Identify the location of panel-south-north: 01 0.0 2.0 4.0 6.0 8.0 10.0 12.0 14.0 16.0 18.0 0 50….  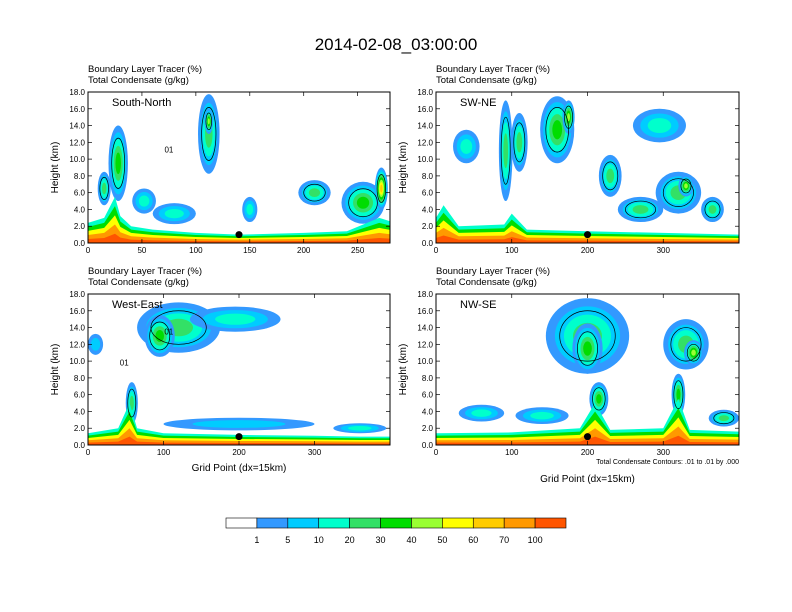
(220, 159).